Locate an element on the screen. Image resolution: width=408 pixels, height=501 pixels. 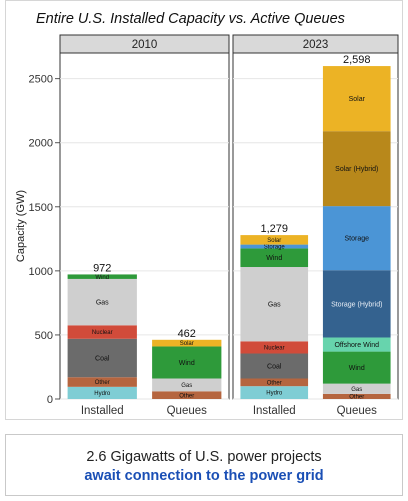
segment-label-storage-hybrid: Storage (Hybrid) is located at coordinates (356, 304).